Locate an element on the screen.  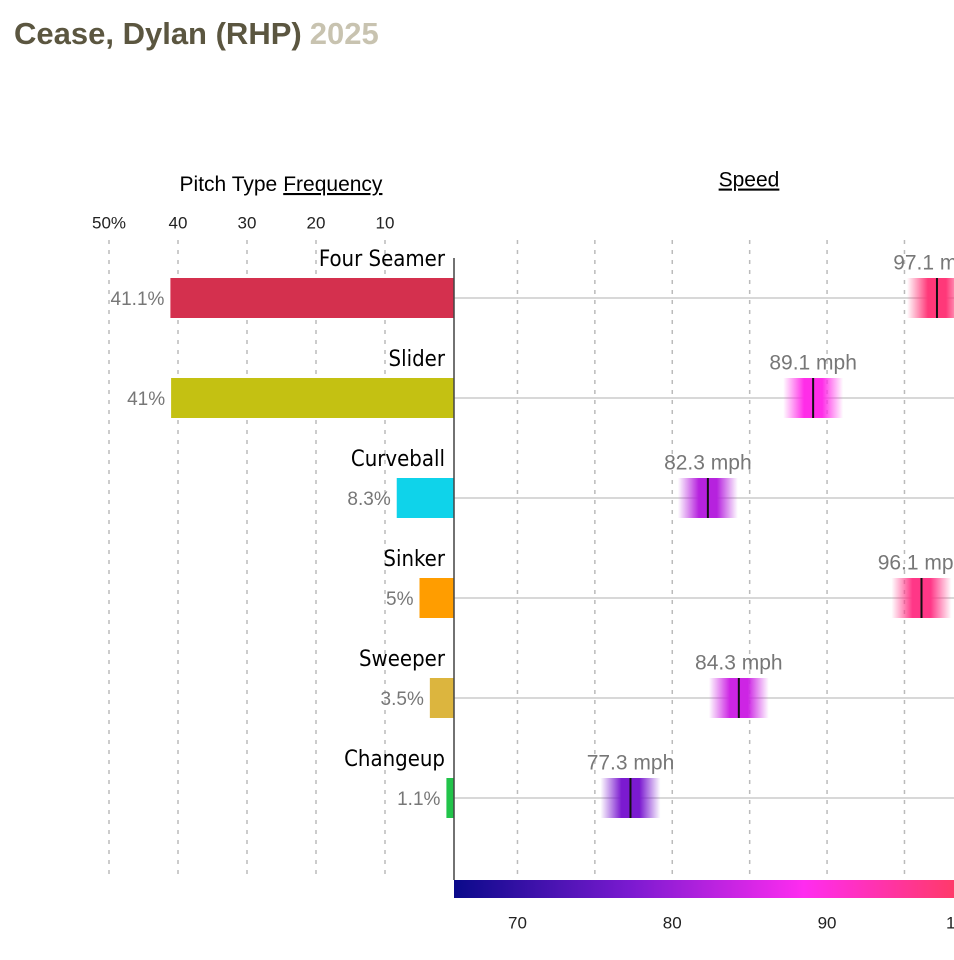
x-tick-label: 20 is located at coordinates (316, 222).